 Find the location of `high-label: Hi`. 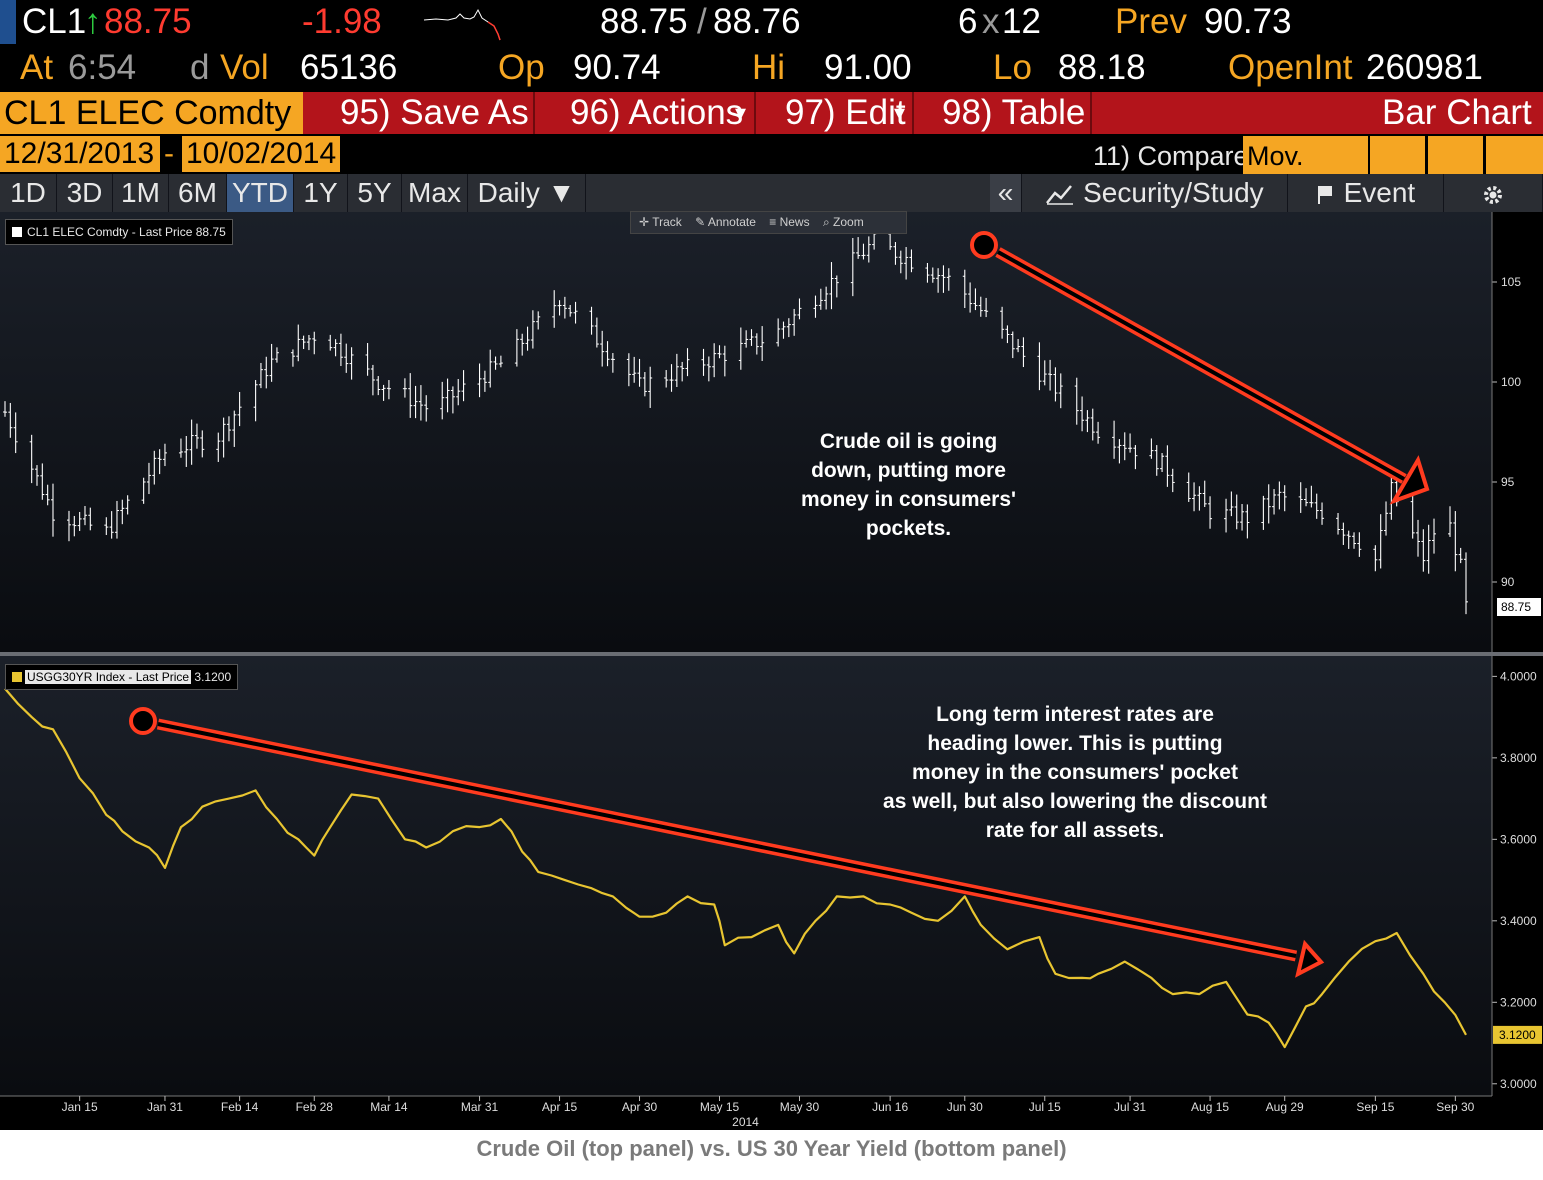

high-label: Hi is located at coordinates (769, 67).